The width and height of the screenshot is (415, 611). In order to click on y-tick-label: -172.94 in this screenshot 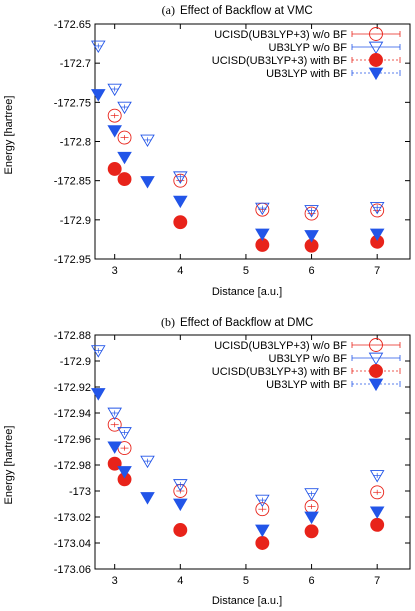, I will do `click(72, 414)`.